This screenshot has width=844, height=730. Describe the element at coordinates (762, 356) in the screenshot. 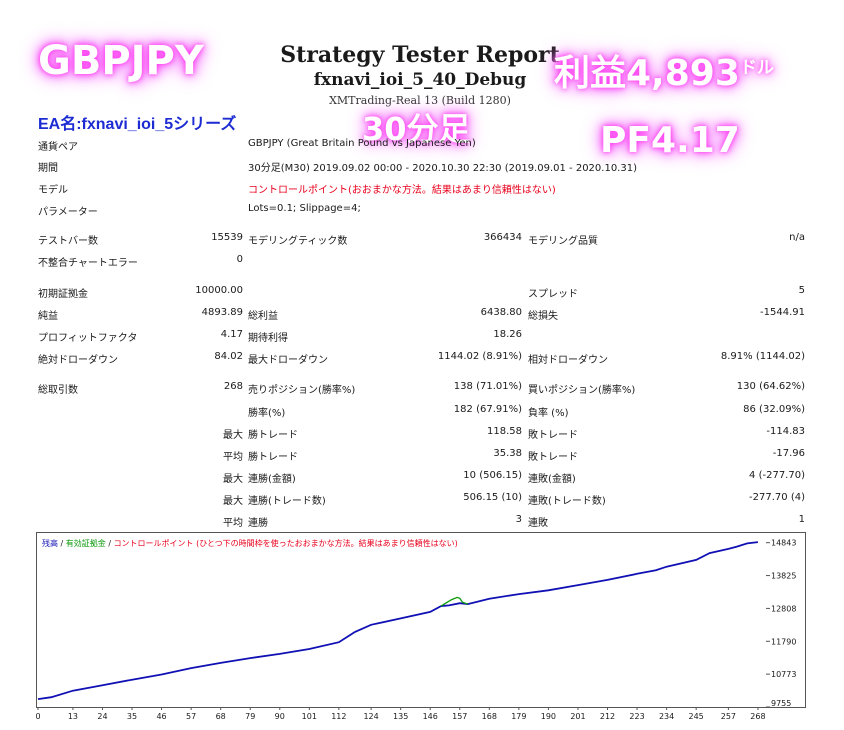

I see `rel-dd-value: 8.91% (1144.02)` at that location.